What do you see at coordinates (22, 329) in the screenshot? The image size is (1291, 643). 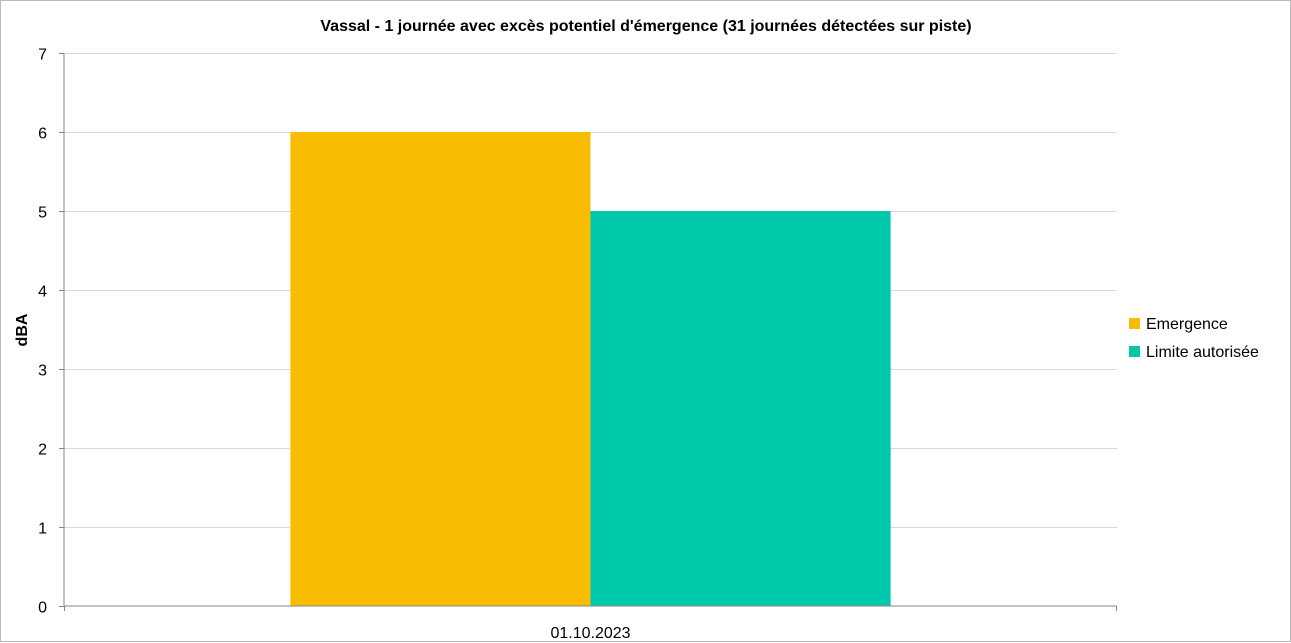 I see `y-axis-title: dBA` at bounding box center [22, 329].